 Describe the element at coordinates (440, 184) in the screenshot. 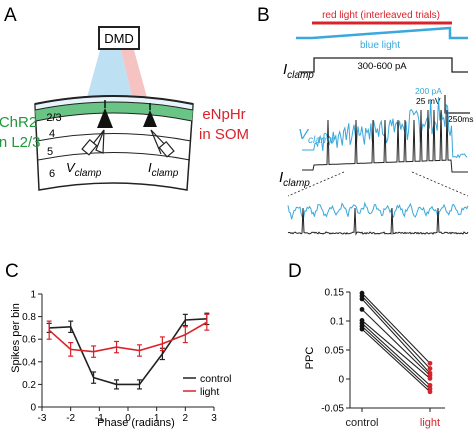

I see `zoom-line-right` at that location.